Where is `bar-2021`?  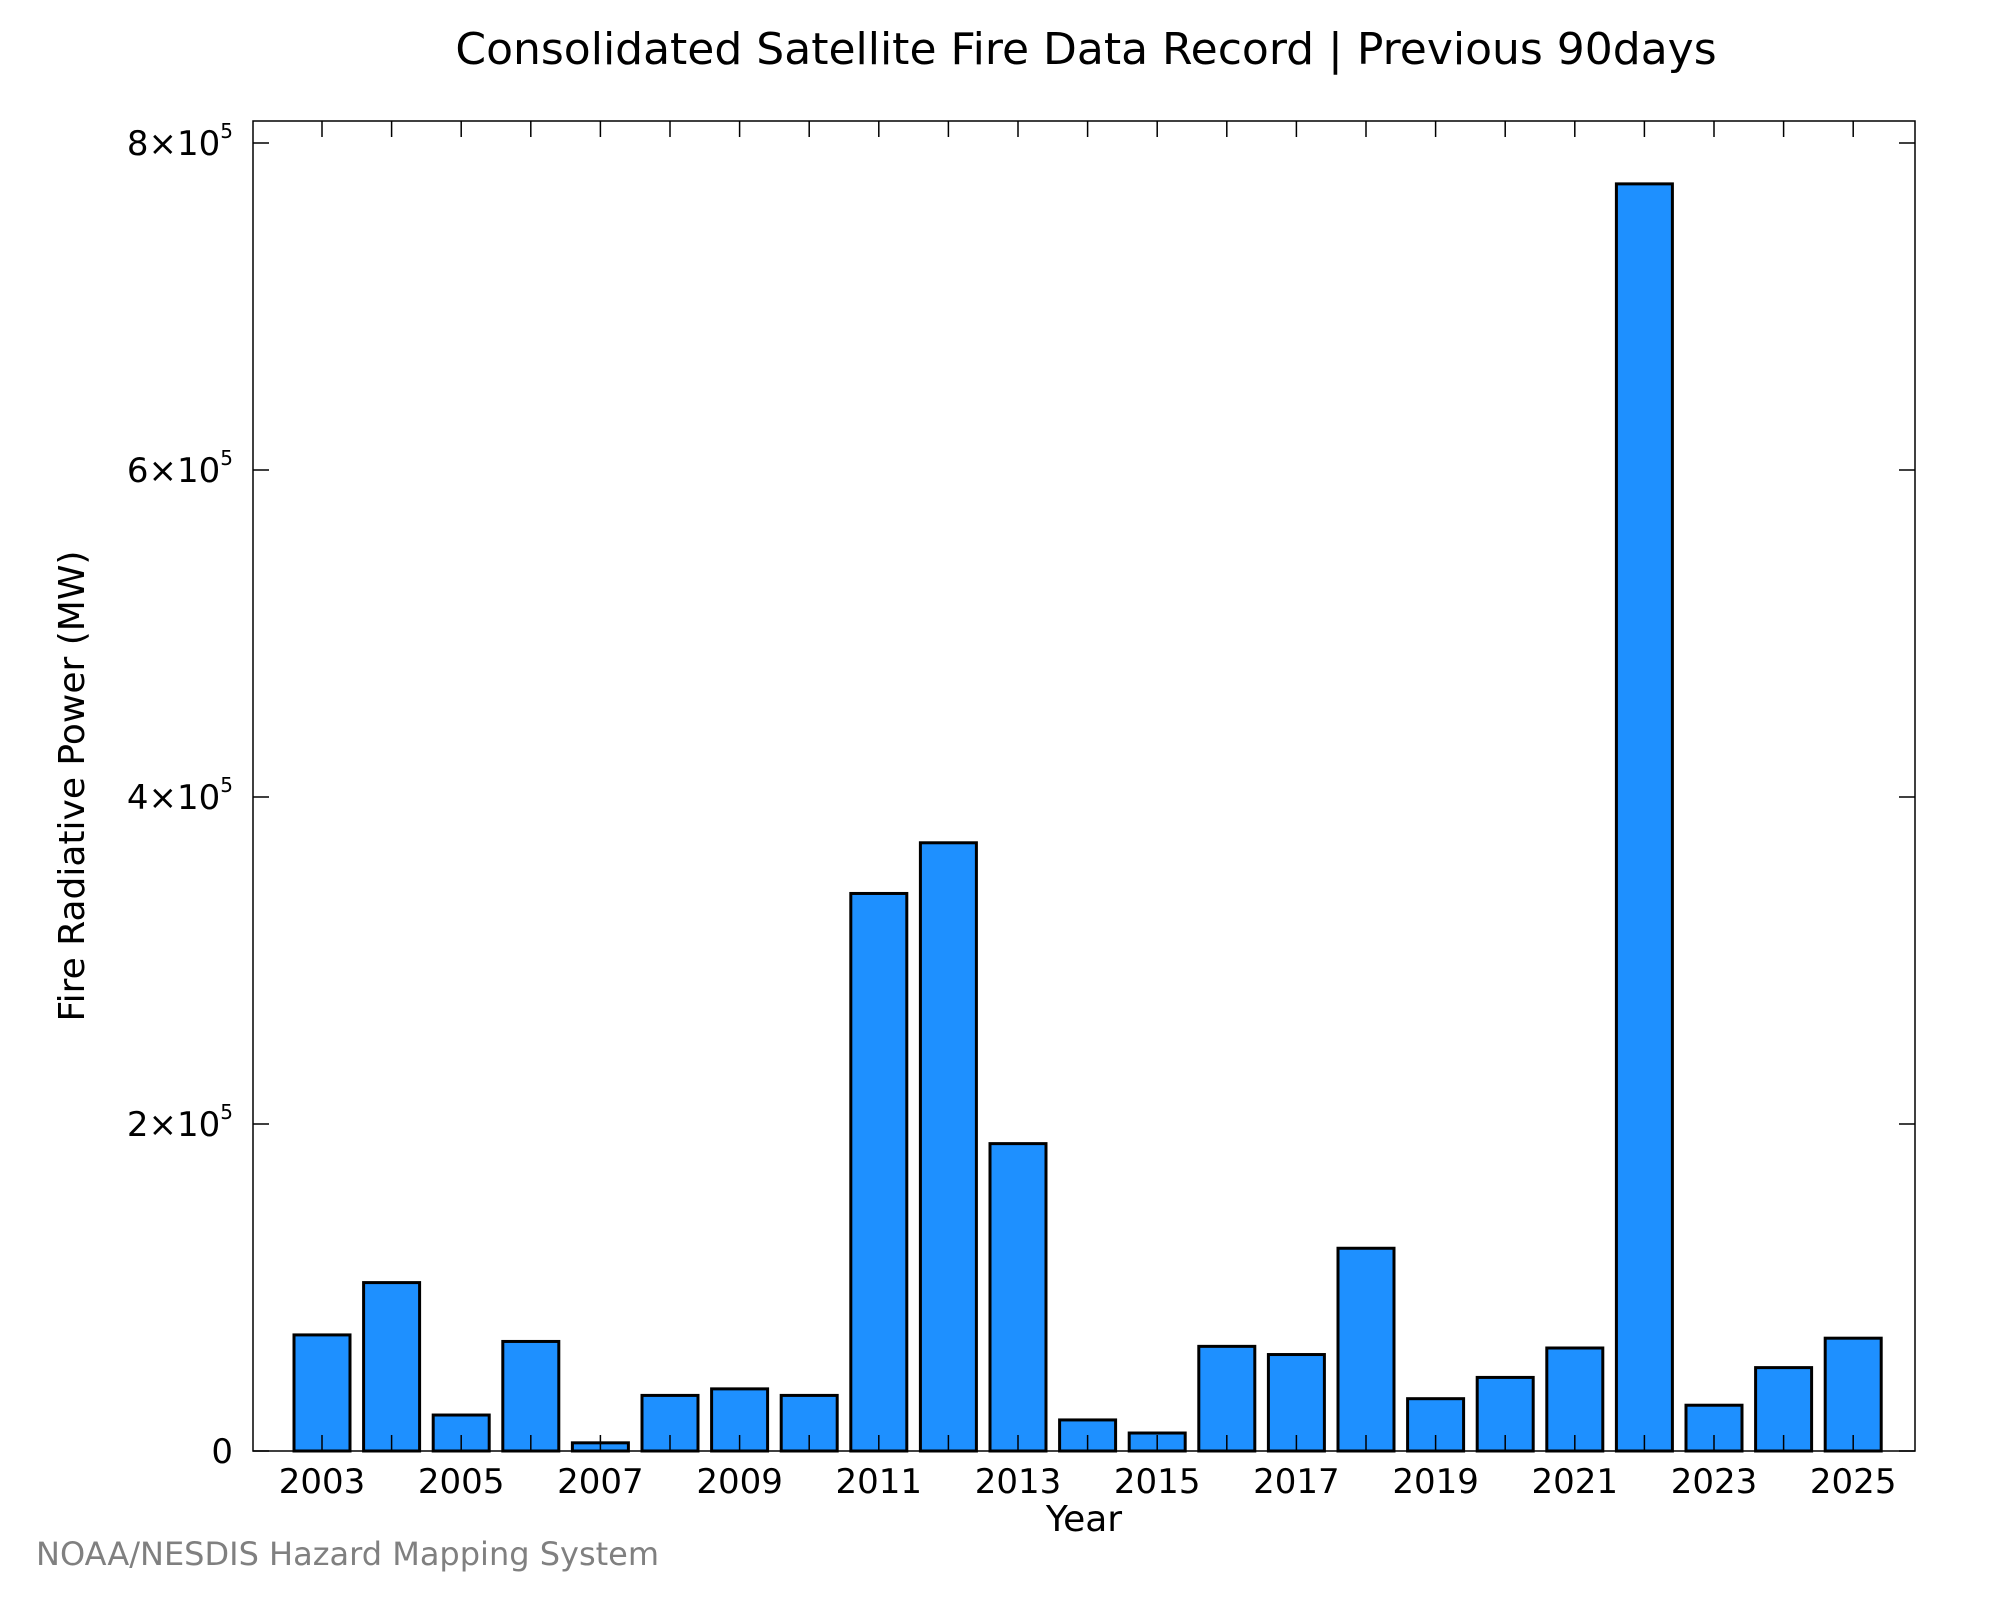
bar-2021 is located at coordinates (1575, 1399).